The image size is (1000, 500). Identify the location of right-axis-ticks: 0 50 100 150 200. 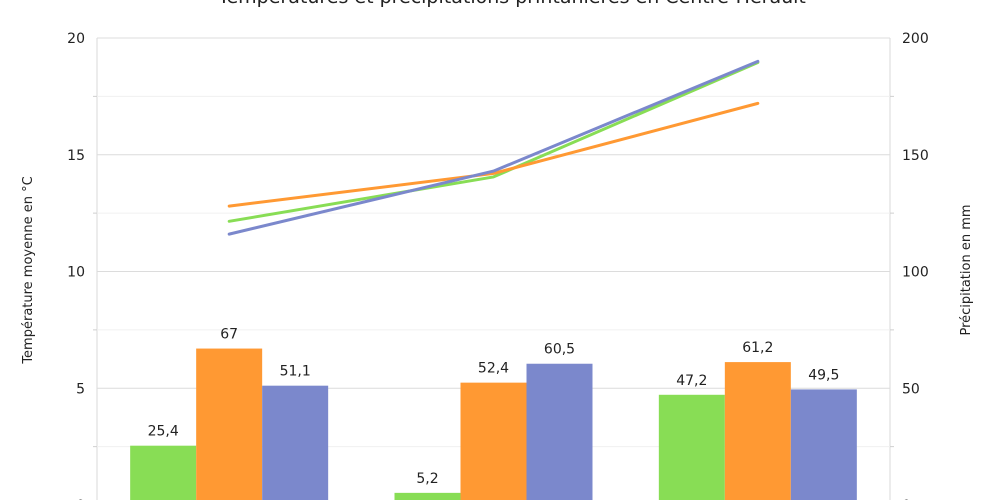
(915, 265).